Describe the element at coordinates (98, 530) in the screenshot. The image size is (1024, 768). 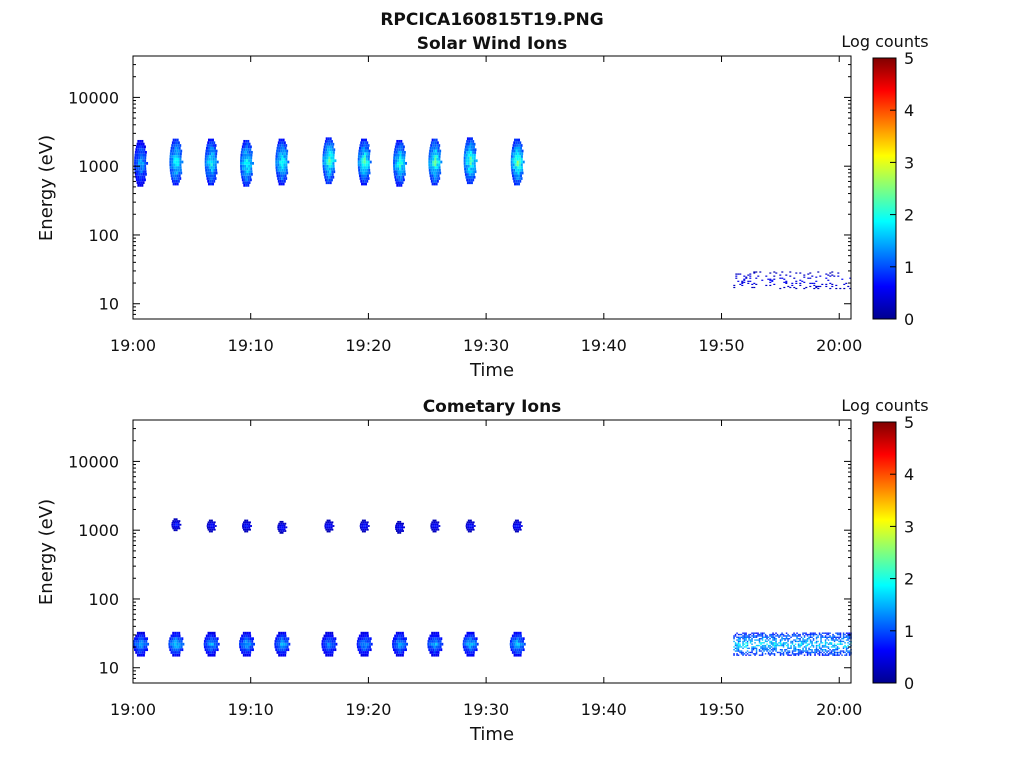
I see `y-tick-label: 1000` at that location.